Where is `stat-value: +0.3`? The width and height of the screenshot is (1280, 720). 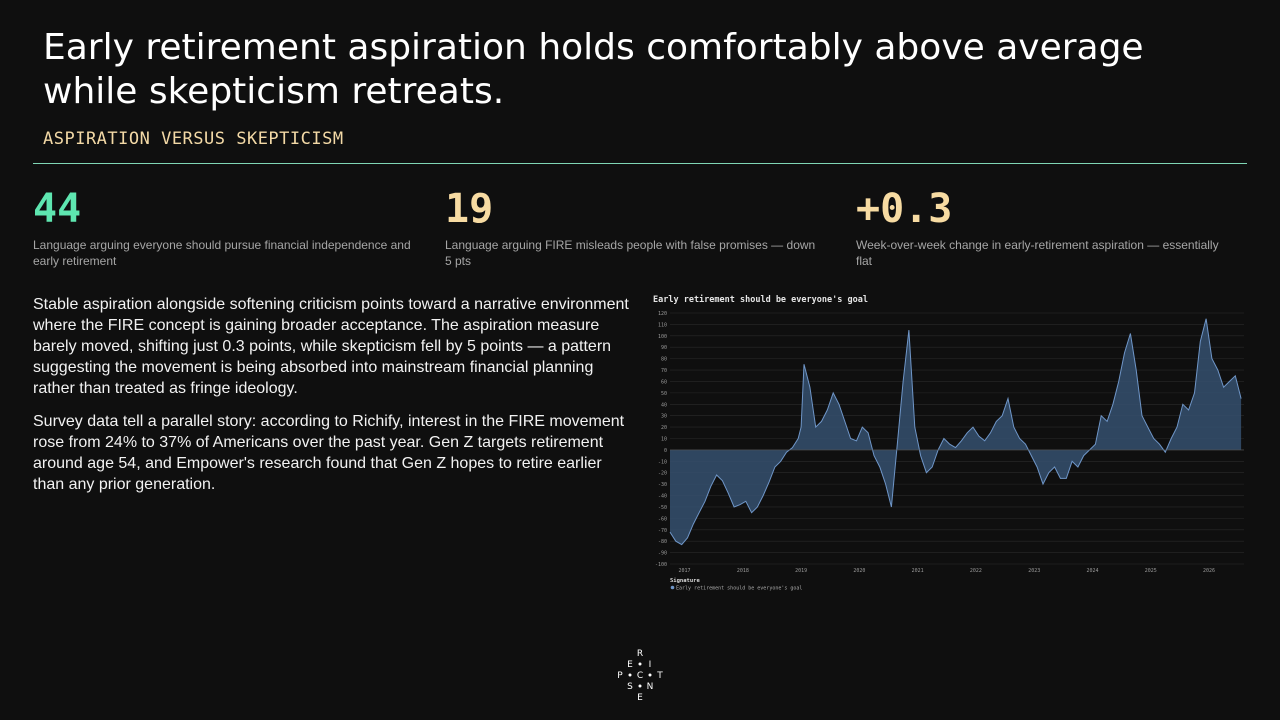
stat-value: +0.3 is located at coordinates (904, 209).